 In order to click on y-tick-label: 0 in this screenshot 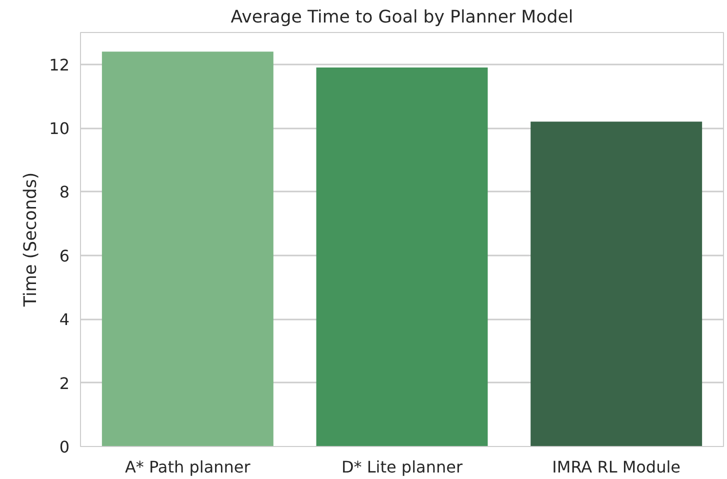, I will do `click(64, 447)`.